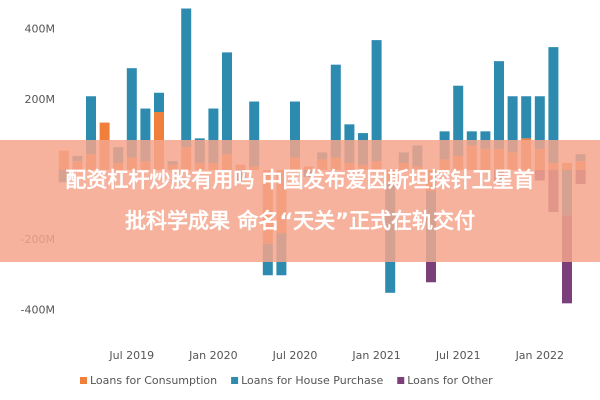  I want to click on x-tick-label: Jan 2020, so click(212, 355).